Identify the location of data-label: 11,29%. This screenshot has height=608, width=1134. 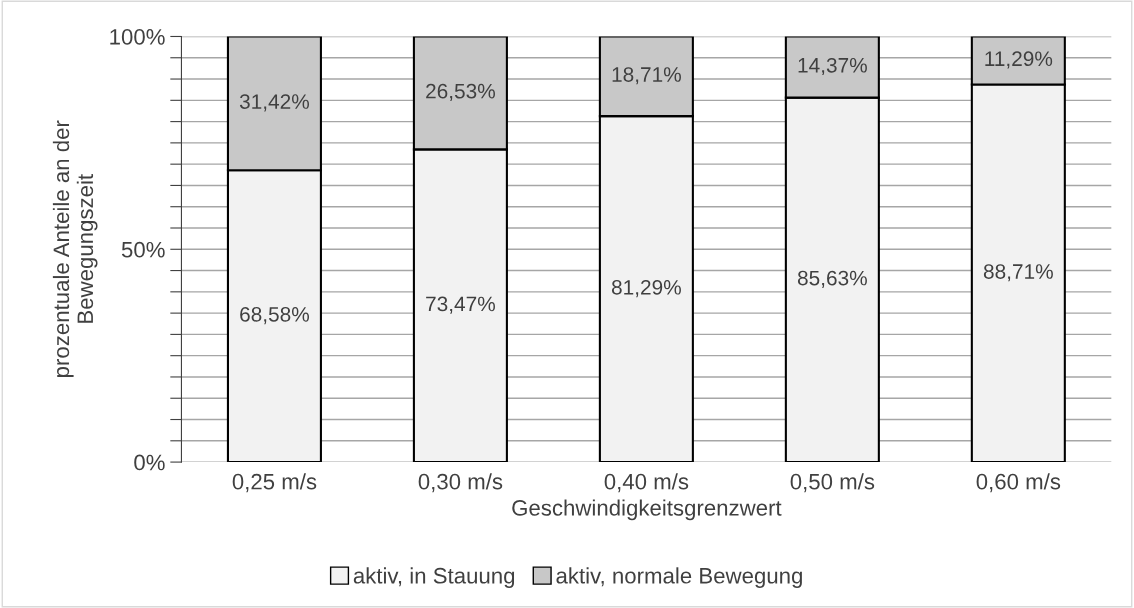
(1019, 60).